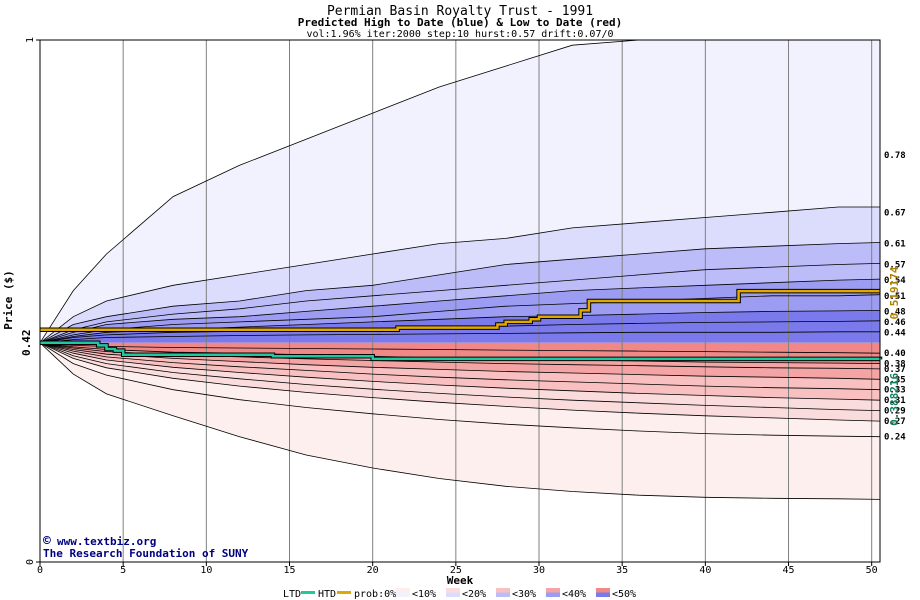 The image size is (920, 600). Describe the element at coordinates (424, 594) in the screenshot. I see `legend-bin-1: <10%` at that location.